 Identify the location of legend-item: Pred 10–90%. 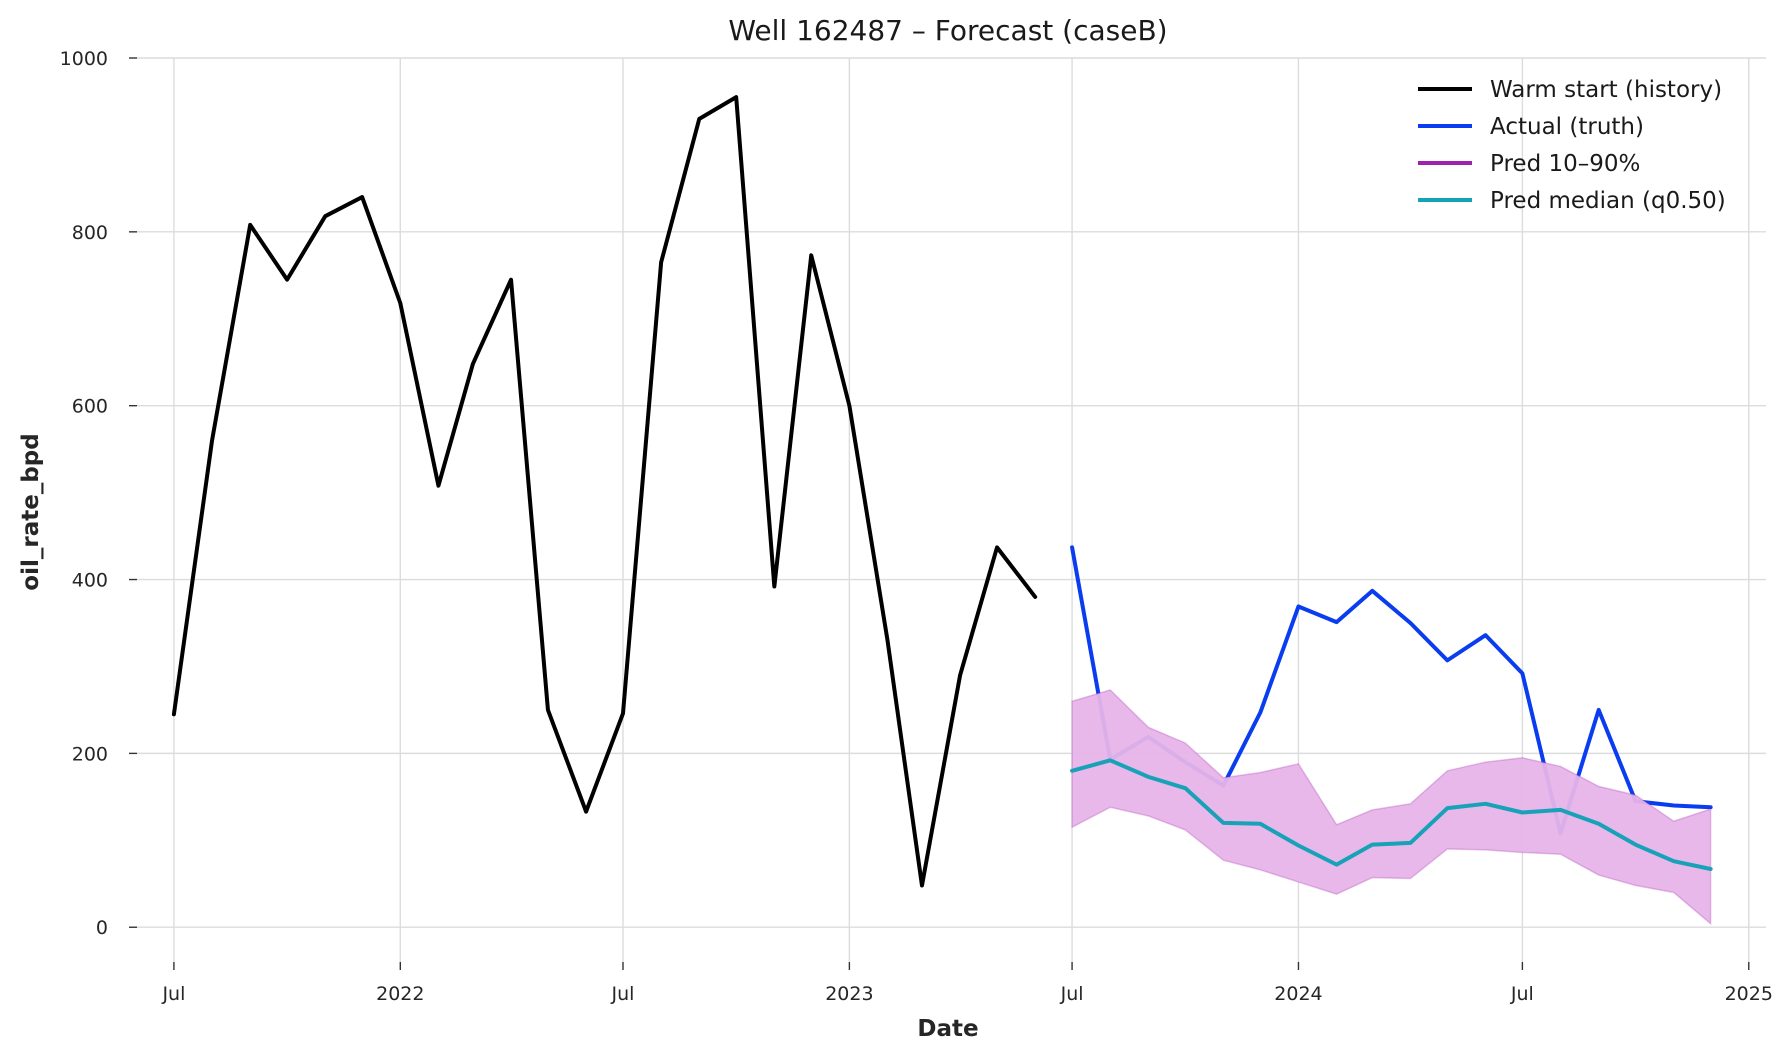
(1529, 164).